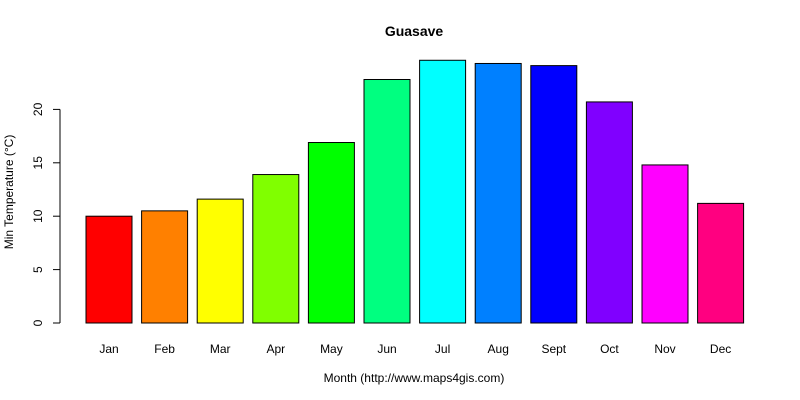  I want to click on bar-may, so click(331, 233).